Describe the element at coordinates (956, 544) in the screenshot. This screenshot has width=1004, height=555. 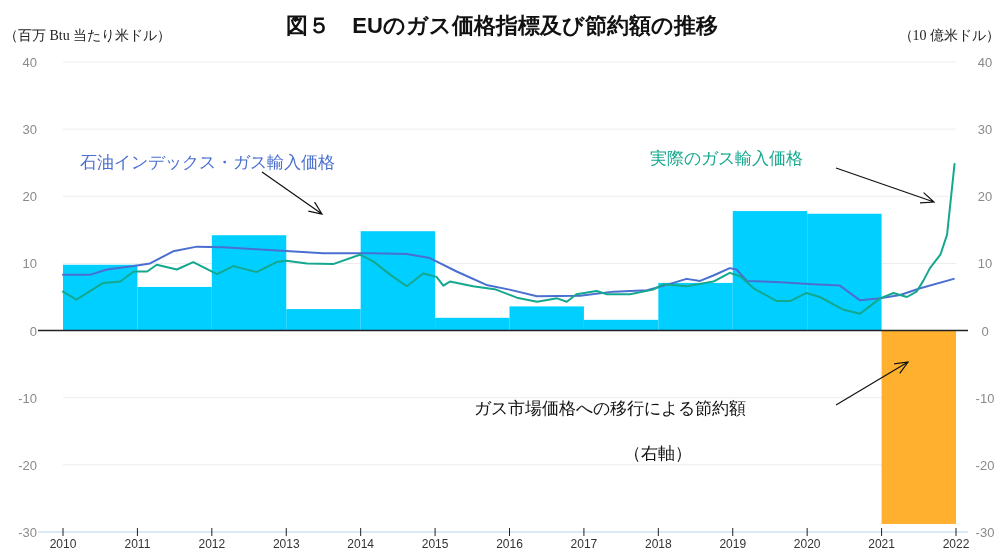
I see `x-tick-label: 2022` at that location.